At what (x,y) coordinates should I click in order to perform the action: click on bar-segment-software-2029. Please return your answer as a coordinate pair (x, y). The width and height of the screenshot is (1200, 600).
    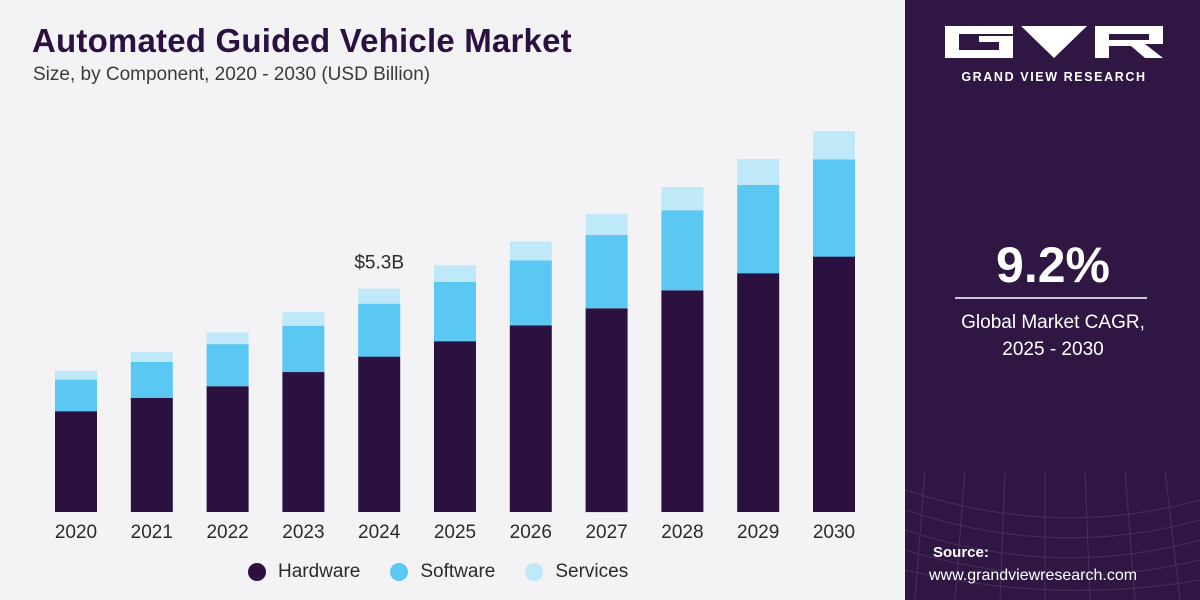
    Looking at the image, I should click on (758, 229).